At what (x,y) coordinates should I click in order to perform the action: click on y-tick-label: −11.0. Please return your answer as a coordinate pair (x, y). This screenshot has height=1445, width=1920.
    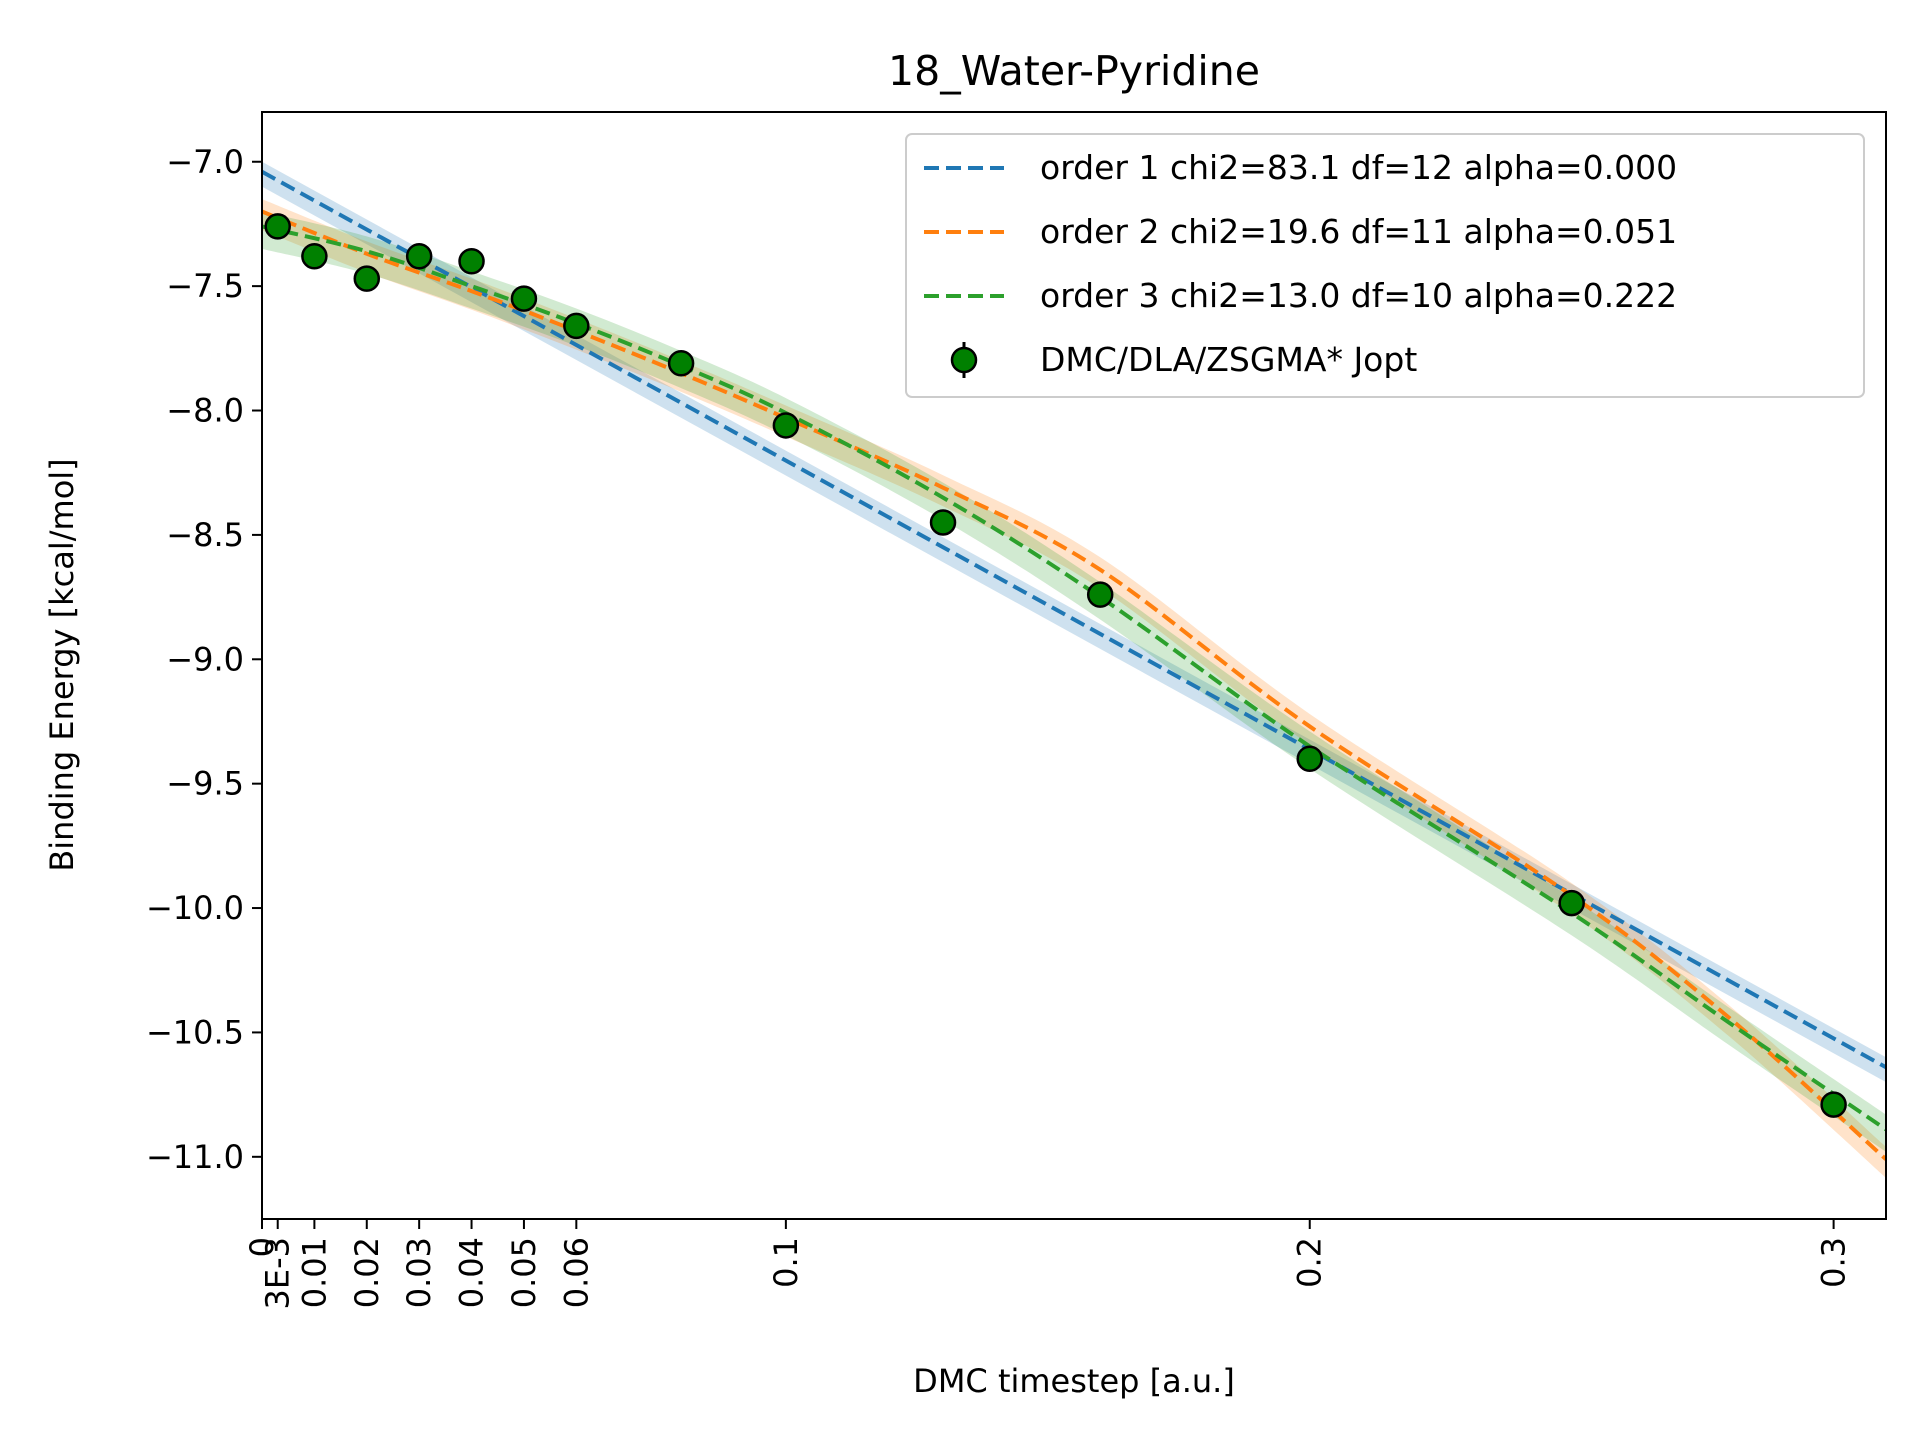
    Looking at the image, I should click on (195, 1157).